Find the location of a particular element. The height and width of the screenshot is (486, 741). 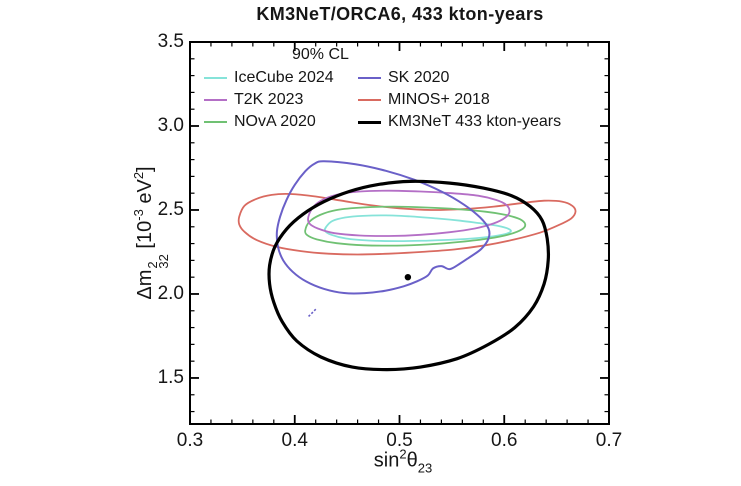

legend-label-minos: MINOS+ 2018 is located at coordinates (439, 99).